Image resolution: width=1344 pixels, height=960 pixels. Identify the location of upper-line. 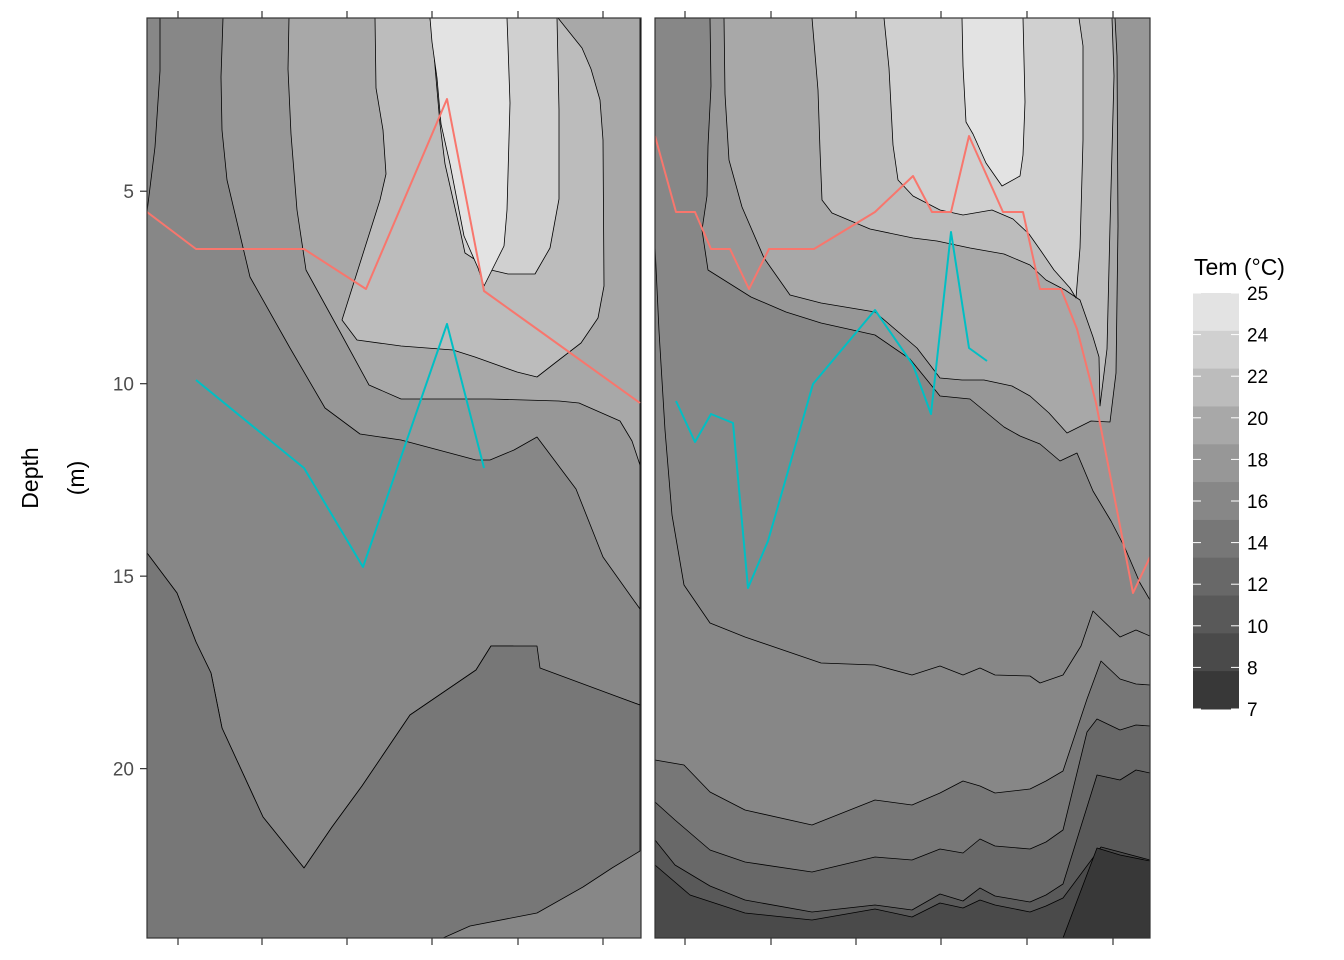
(394, 251).